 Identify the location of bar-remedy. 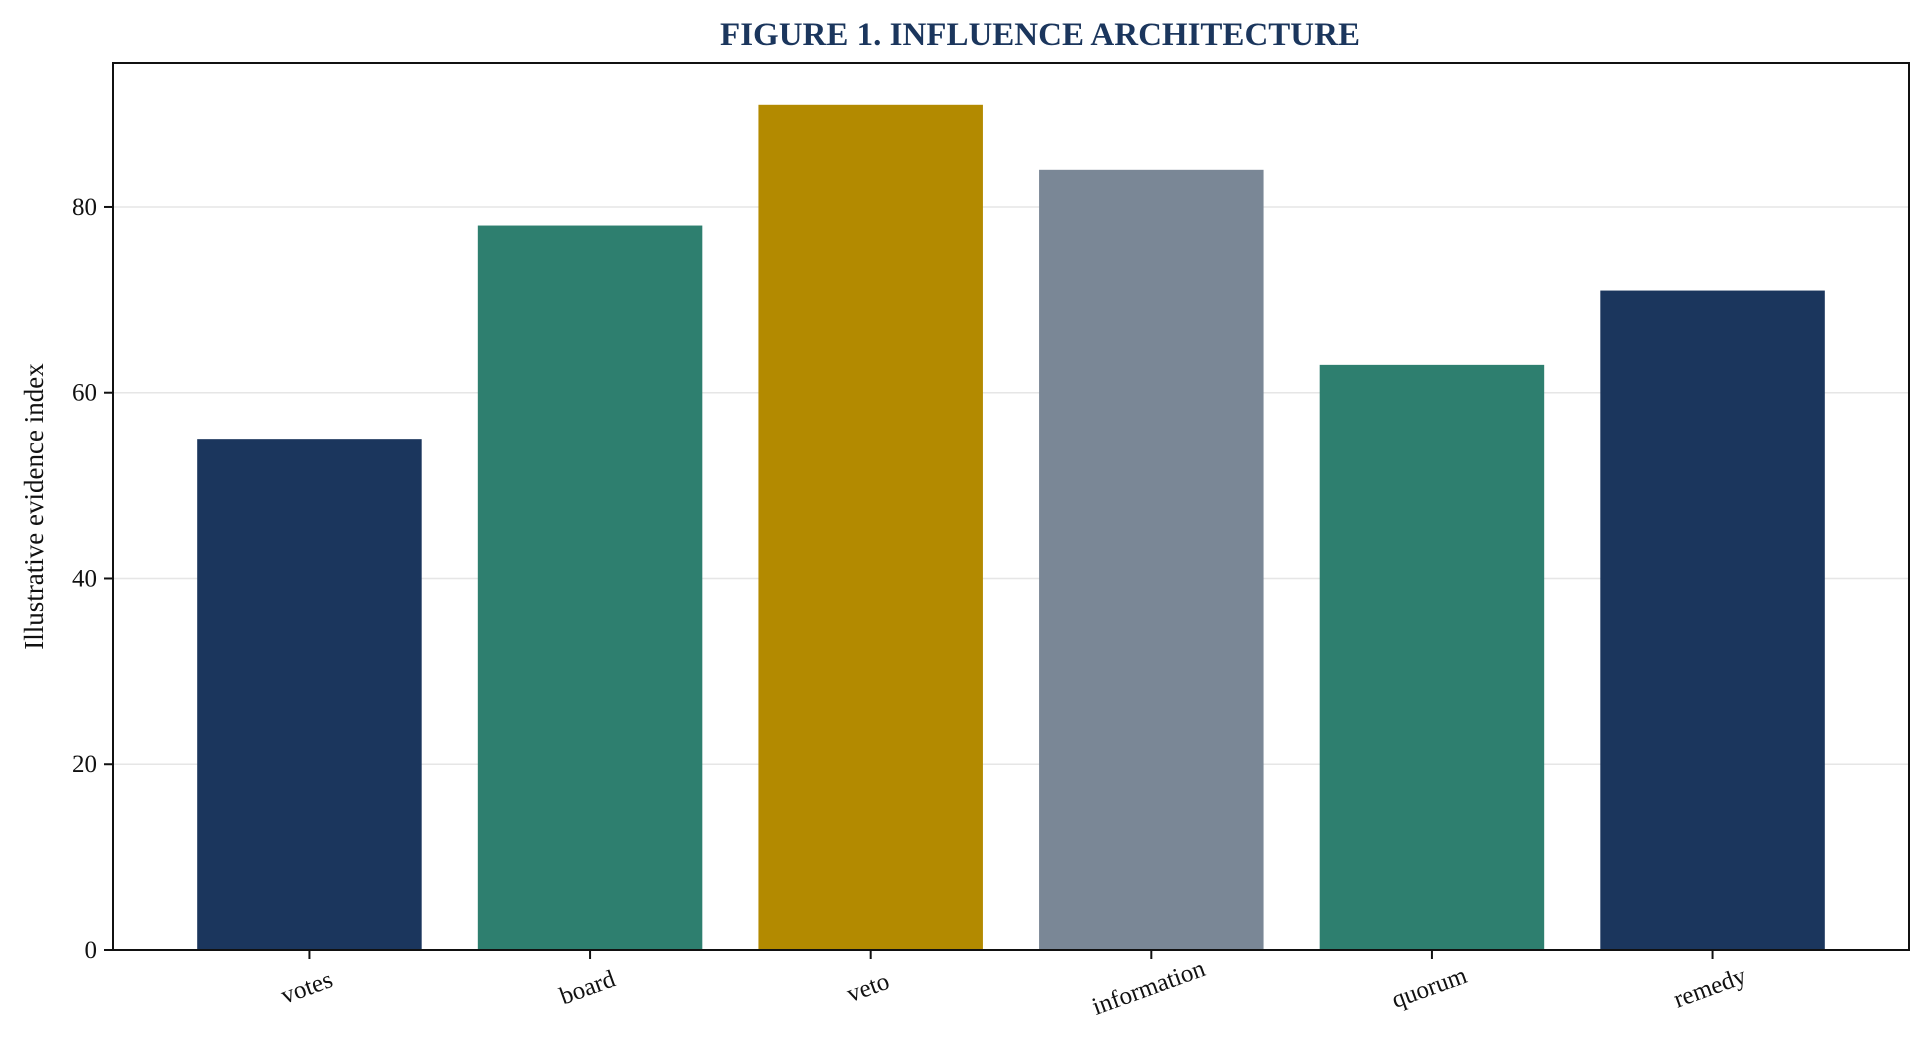
(1712, 620).